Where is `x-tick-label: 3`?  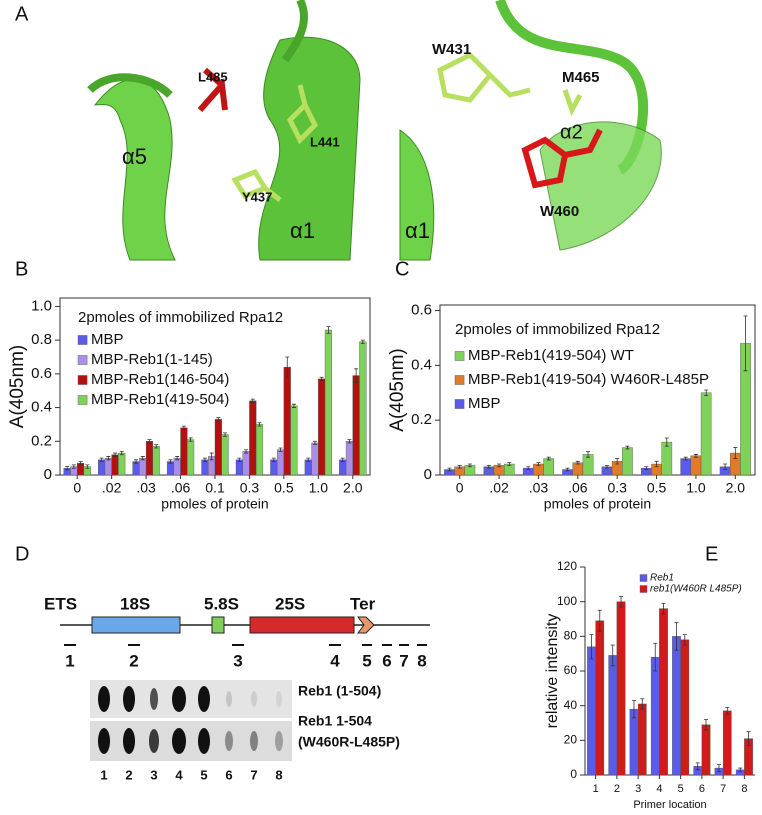
x-tick-label: 3 is located at coordinates (638, 789).